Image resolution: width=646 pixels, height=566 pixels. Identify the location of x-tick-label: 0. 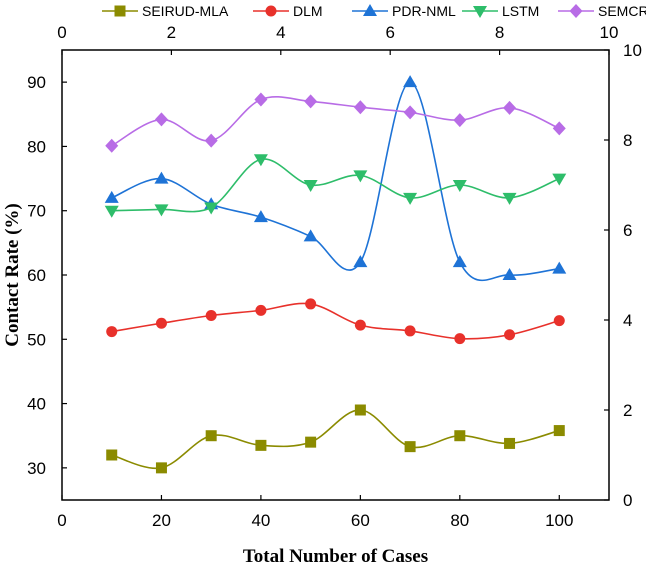
(61, 520).